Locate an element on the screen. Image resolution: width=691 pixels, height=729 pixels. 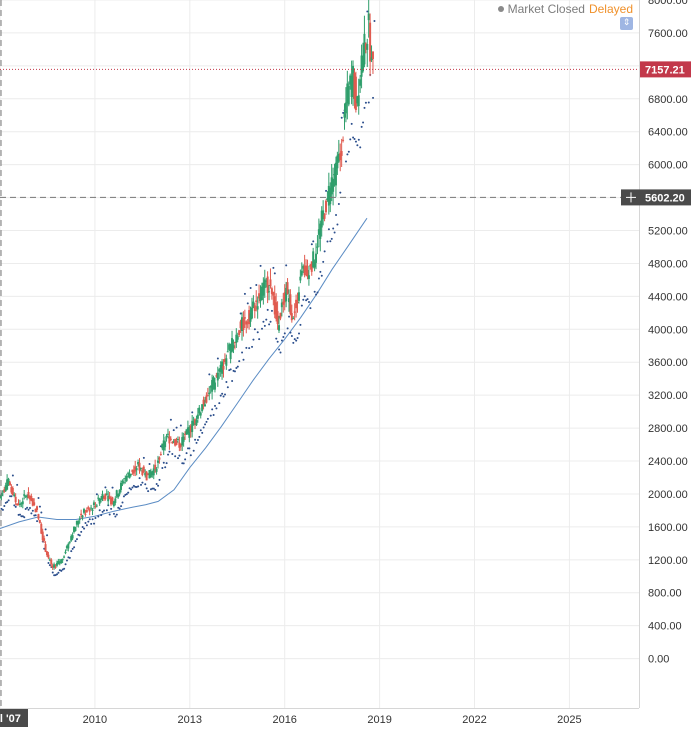
status-dot-icon is located at coordinates (500, 9).